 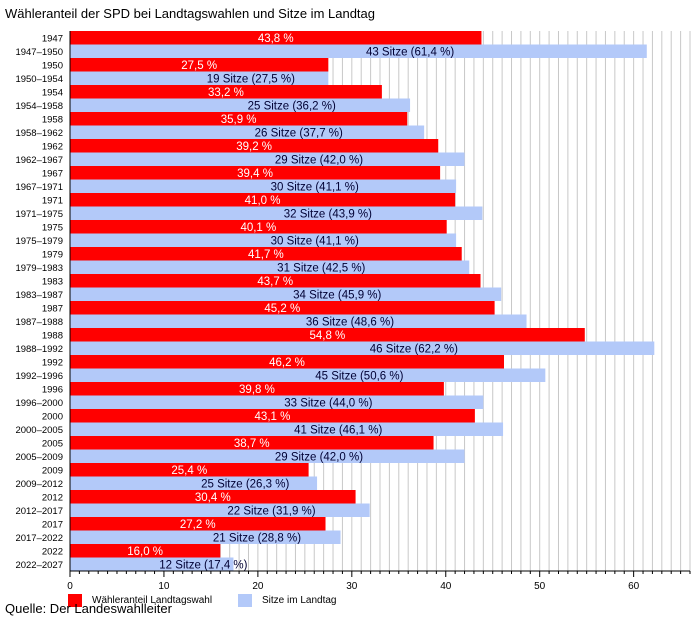 I want to click on bar-label-vote: 25,4 %, so click(x=189, y=471).